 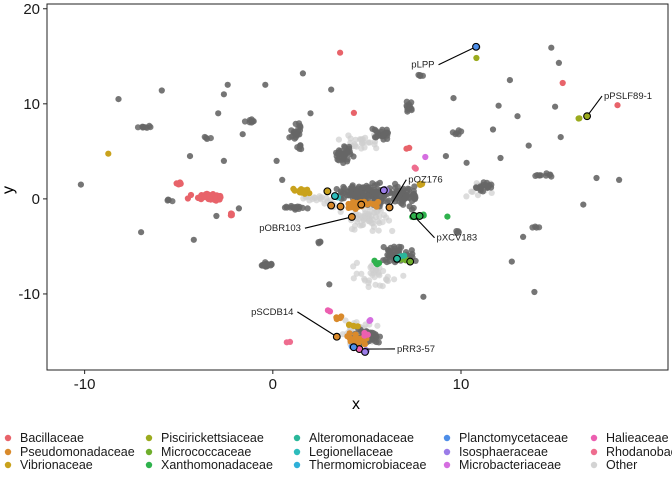 What do you see at coordinates (425, 180) in the screenshot?
I see `annotation-label: pOZ176` at bounding box center [425, 180].